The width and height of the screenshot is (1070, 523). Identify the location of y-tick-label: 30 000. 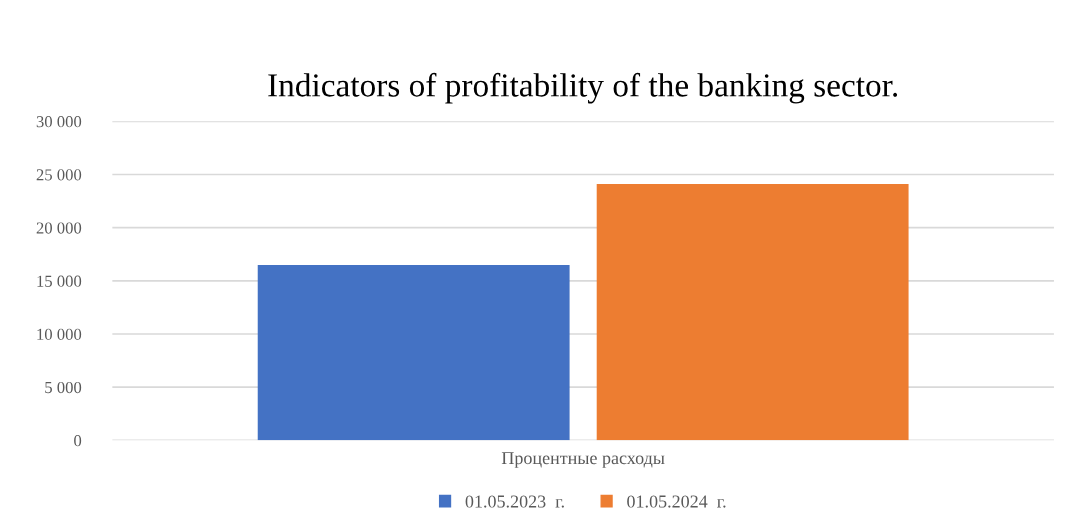
(59, 122).